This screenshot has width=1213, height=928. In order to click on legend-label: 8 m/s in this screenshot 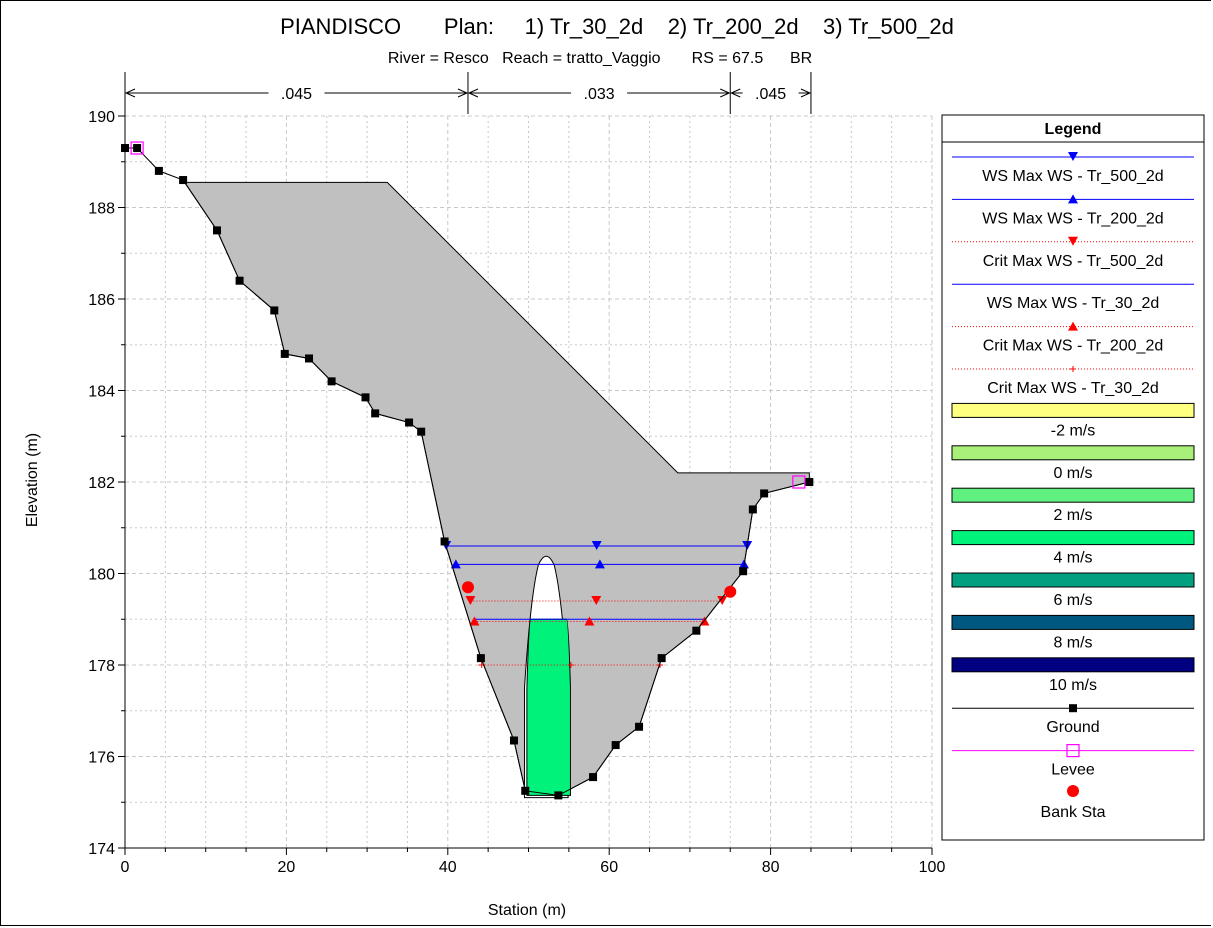, I will do `click(1072, 642)`.